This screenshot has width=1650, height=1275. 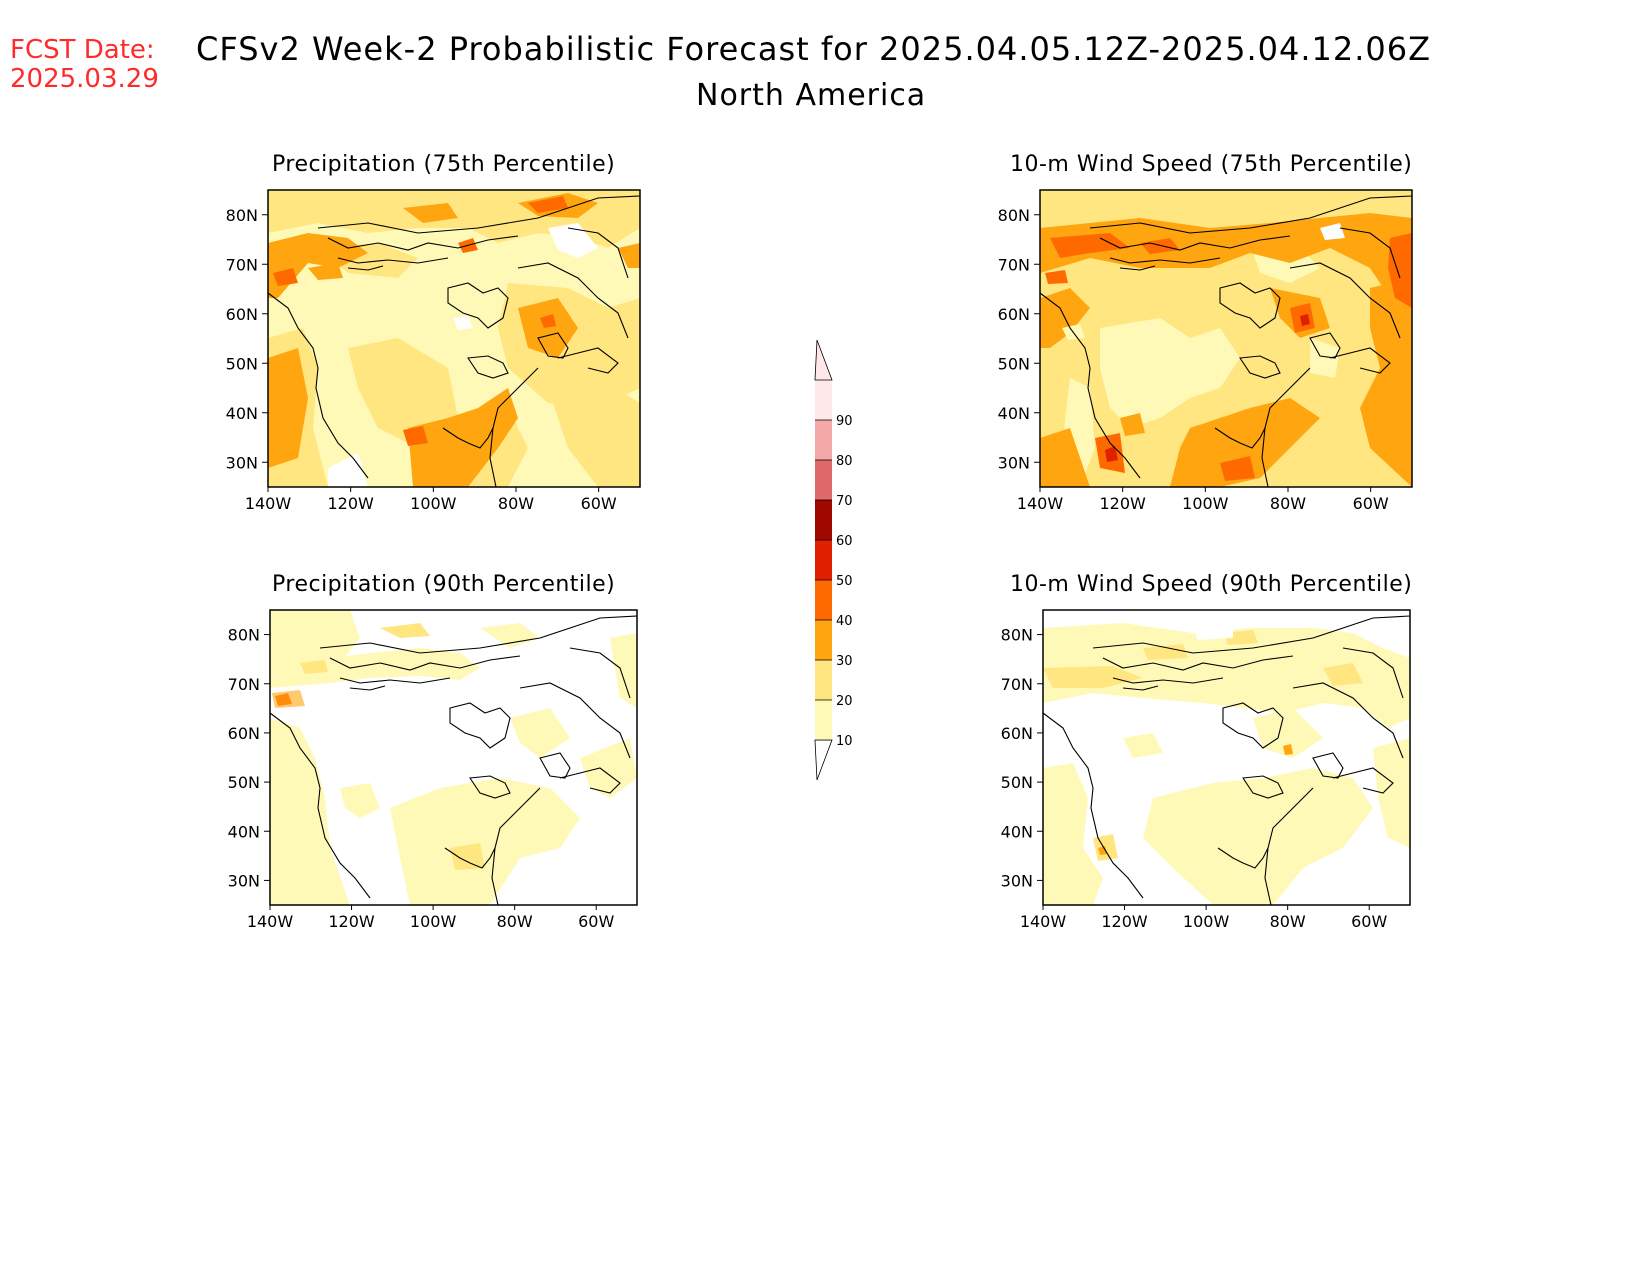 I want to click on colorbar-cells, so click(x=823, y=560).